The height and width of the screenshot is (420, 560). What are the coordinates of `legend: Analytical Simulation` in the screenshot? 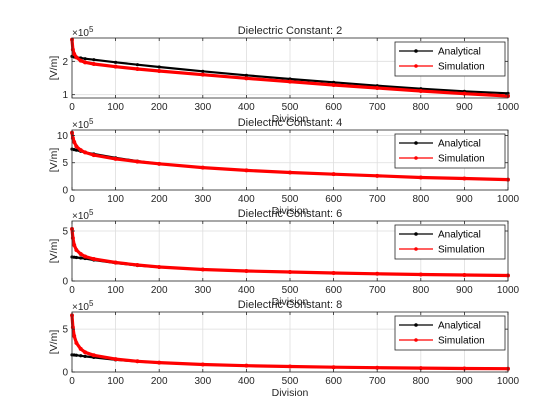 It's located at (450, 59).